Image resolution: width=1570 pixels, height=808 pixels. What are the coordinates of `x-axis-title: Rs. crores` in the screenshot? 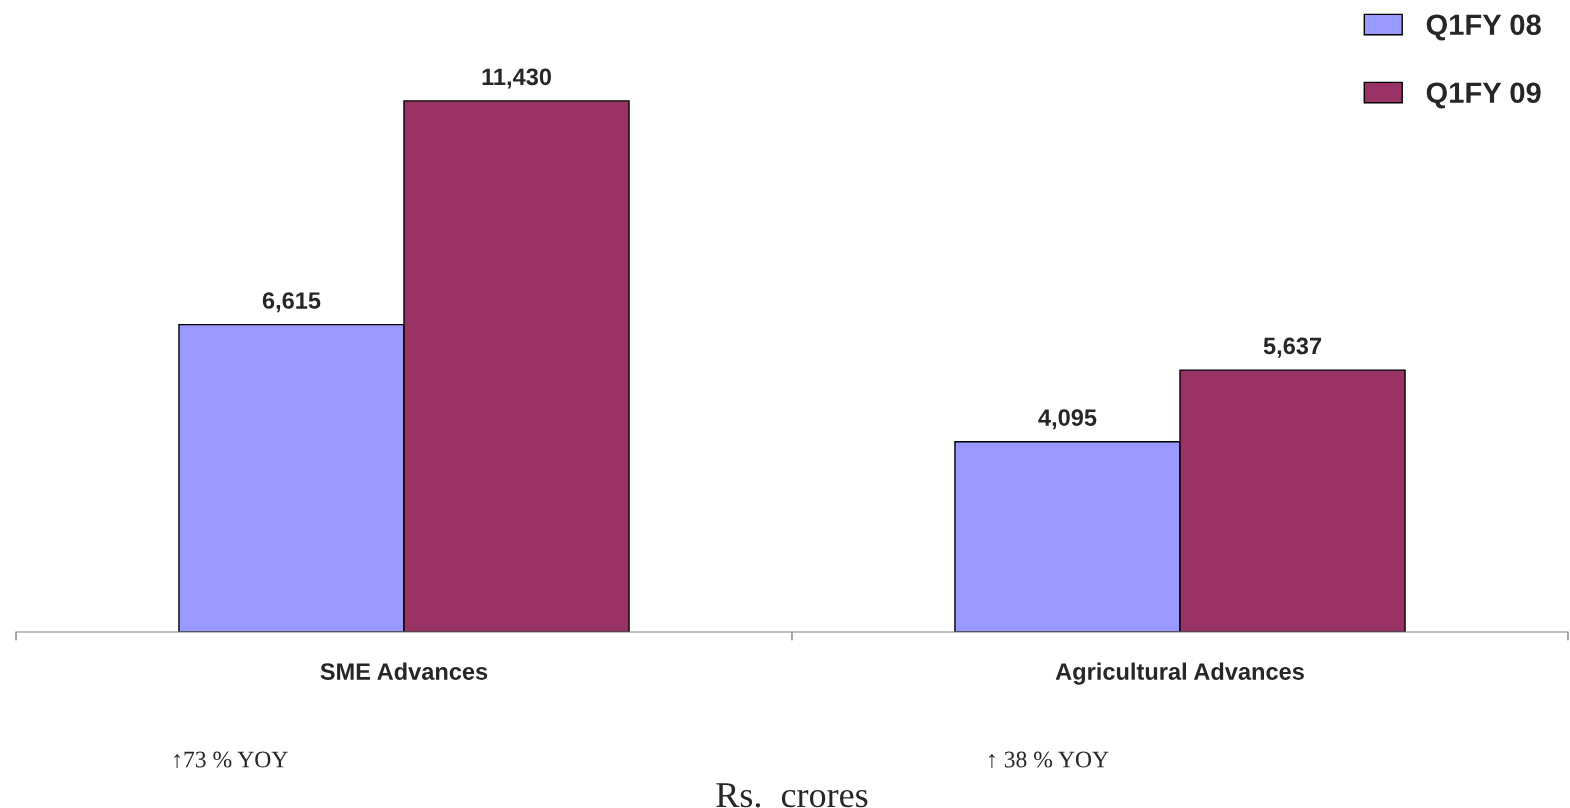 It's located at (792, 795).